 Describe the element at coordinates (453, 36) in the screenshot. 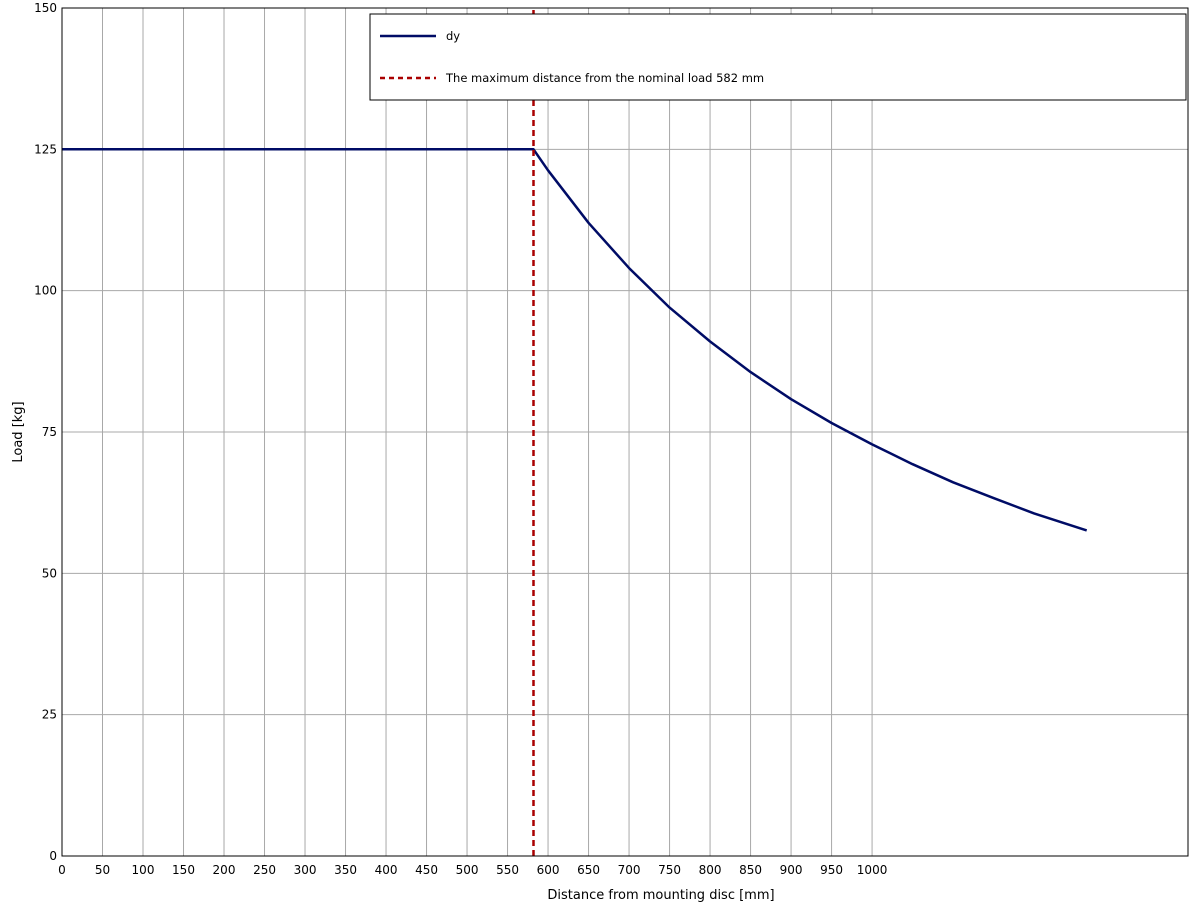

I see `legend-entry-dy: dy` at that location.